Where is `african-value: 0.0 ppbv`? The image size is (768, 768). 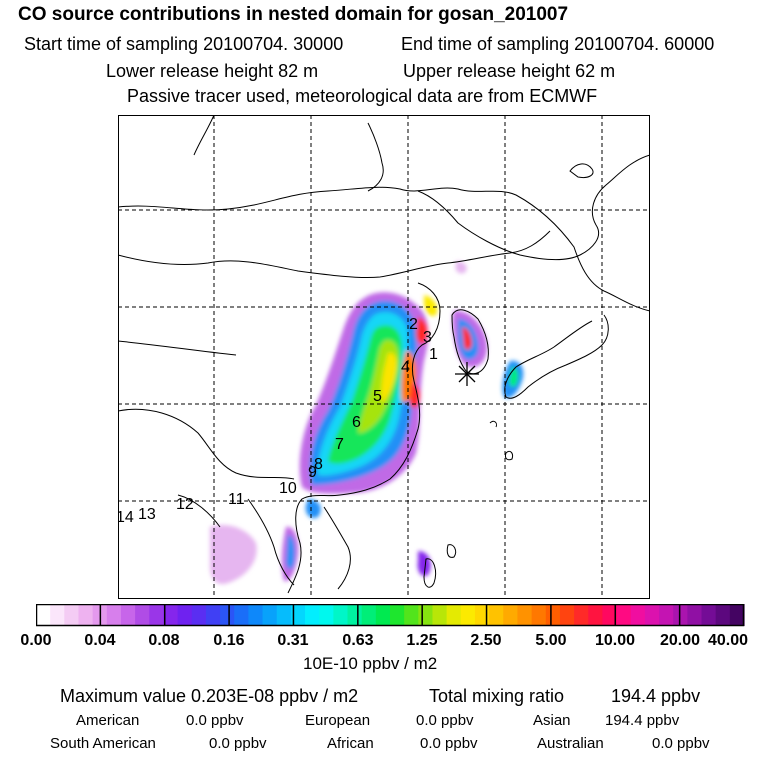 african-value: 0.0 ppbv is located at coordinates (449, 743).